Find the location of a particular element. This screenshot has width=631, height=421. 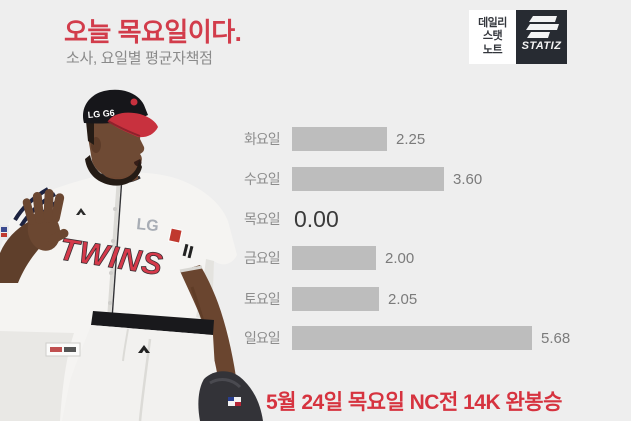

player-cap-bill is located at coordinates (133, 125).